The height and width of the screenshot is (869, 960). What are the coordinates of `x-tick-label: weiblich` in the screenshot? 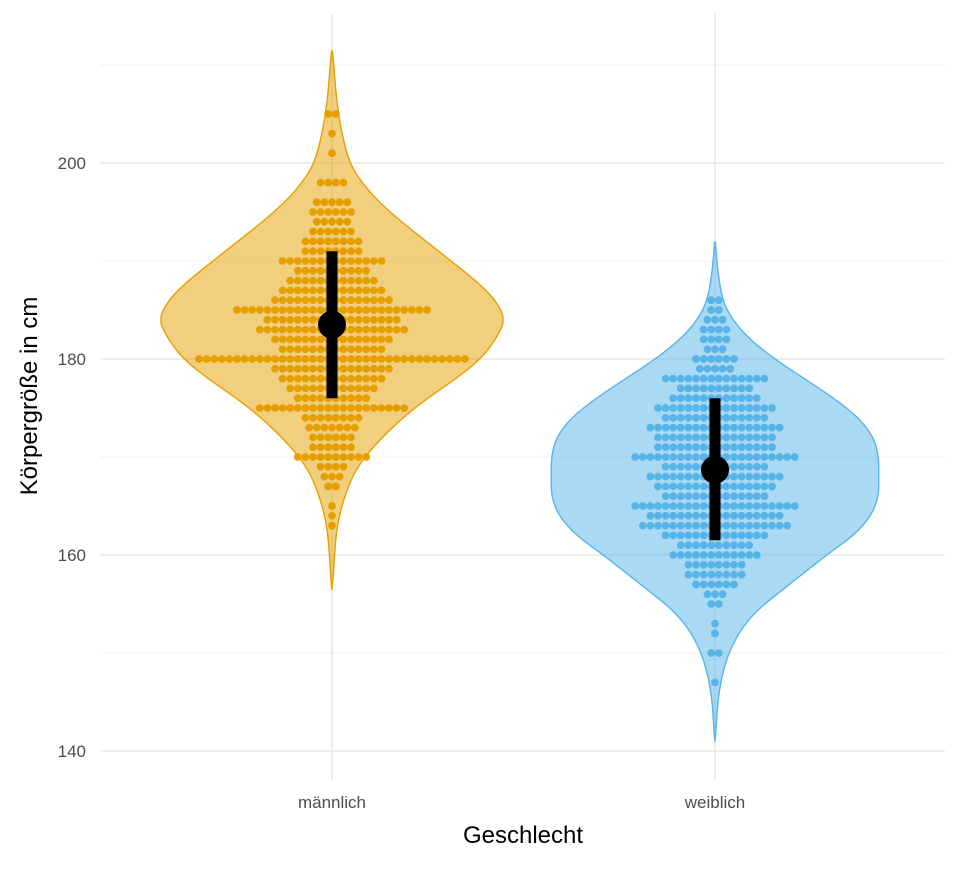 It's located at (714, 802).